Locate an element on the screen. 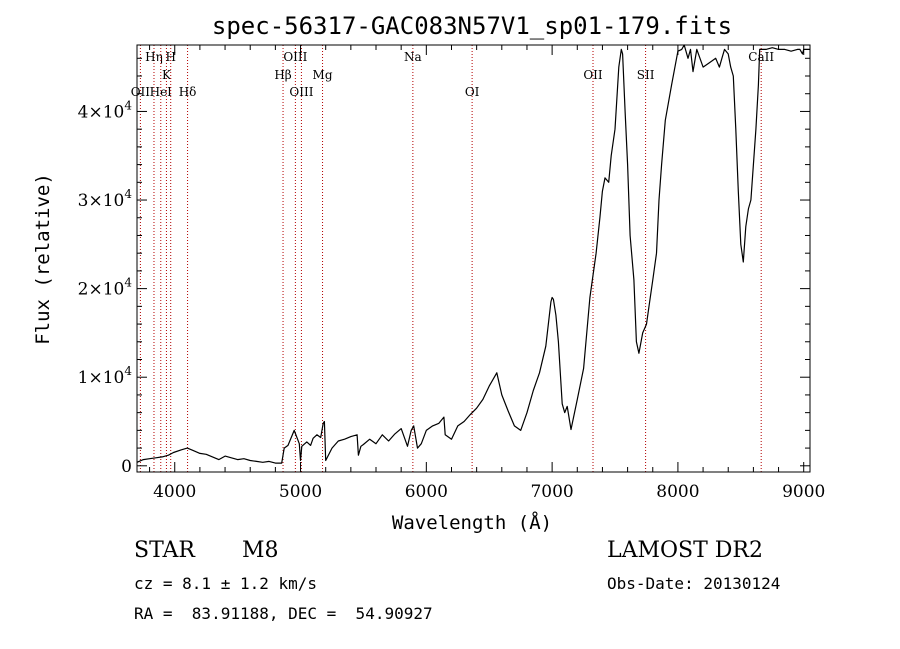 The image size is (900, 649). marker-label-9: Mg is located at coordinates (323, 75).